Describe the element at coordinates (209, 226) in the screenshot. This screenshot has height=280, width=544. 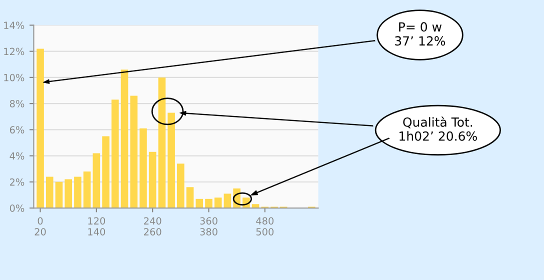
I see `x-tick-label: 360 380` at that location.